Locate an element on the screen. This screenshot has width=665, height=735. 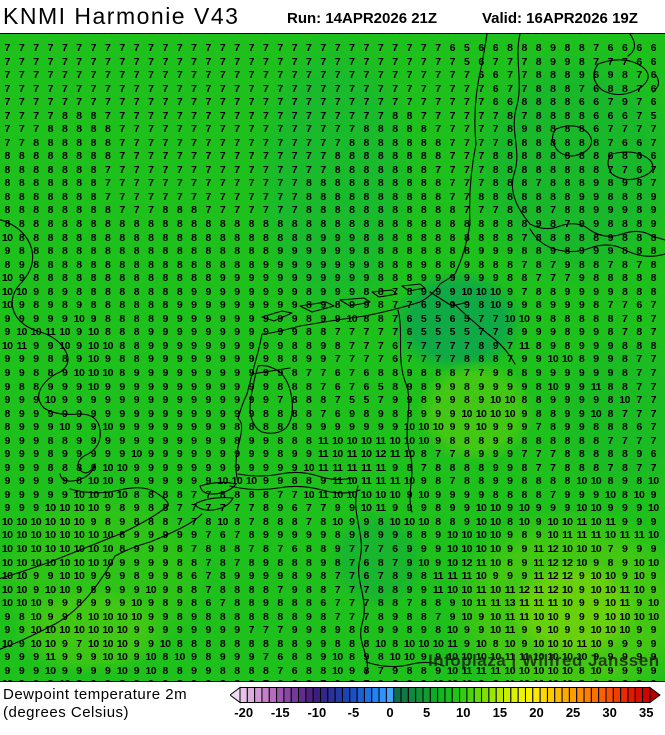
colorbar-cell is located at coordinates (258, 695).